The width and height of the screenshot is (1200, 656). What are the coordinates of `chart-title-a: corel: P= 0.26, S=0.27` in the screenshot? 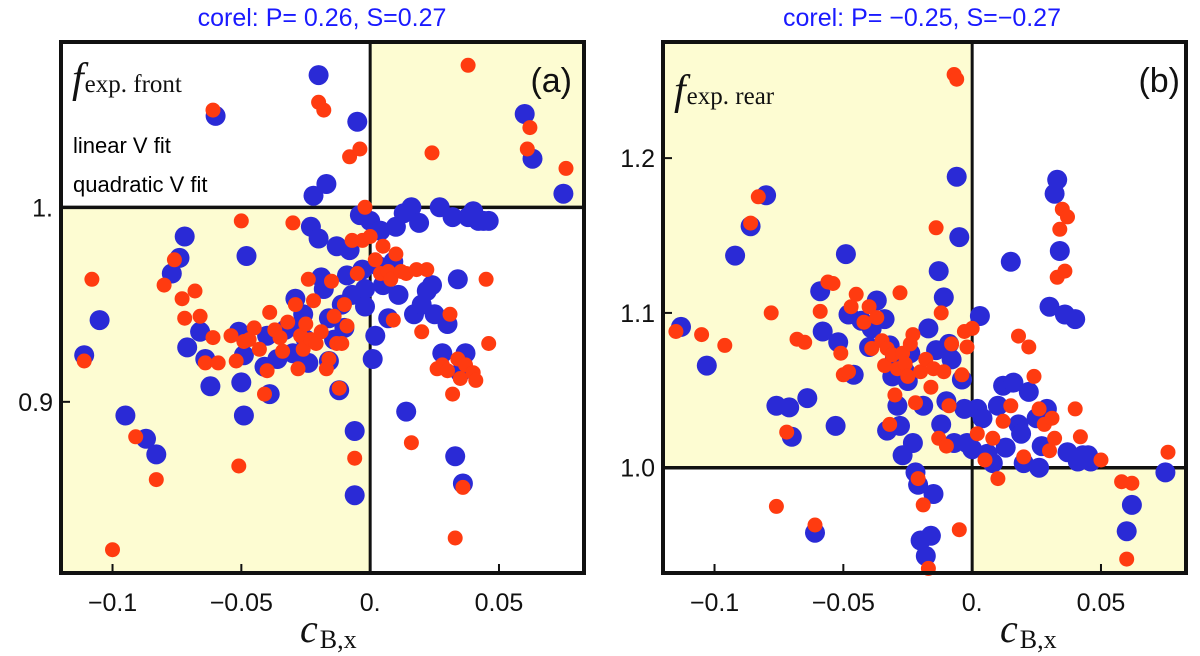 It's located at (322, 18).